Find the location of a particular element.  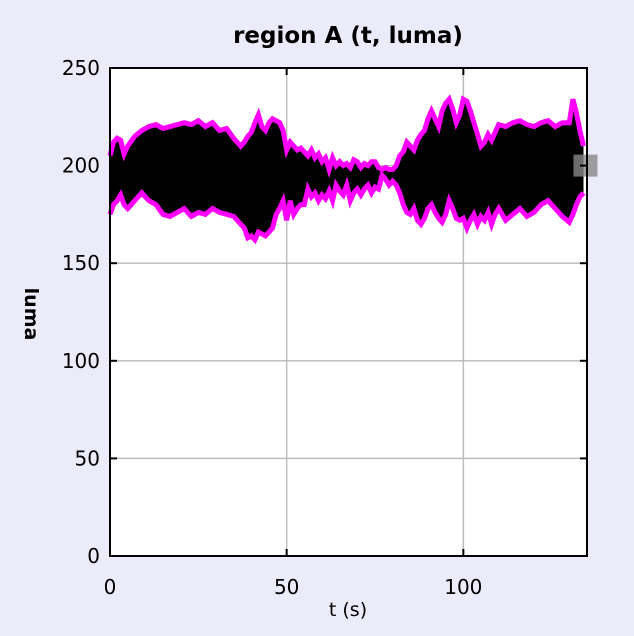

lower-envelope-line is located at coordinates (346, 207).